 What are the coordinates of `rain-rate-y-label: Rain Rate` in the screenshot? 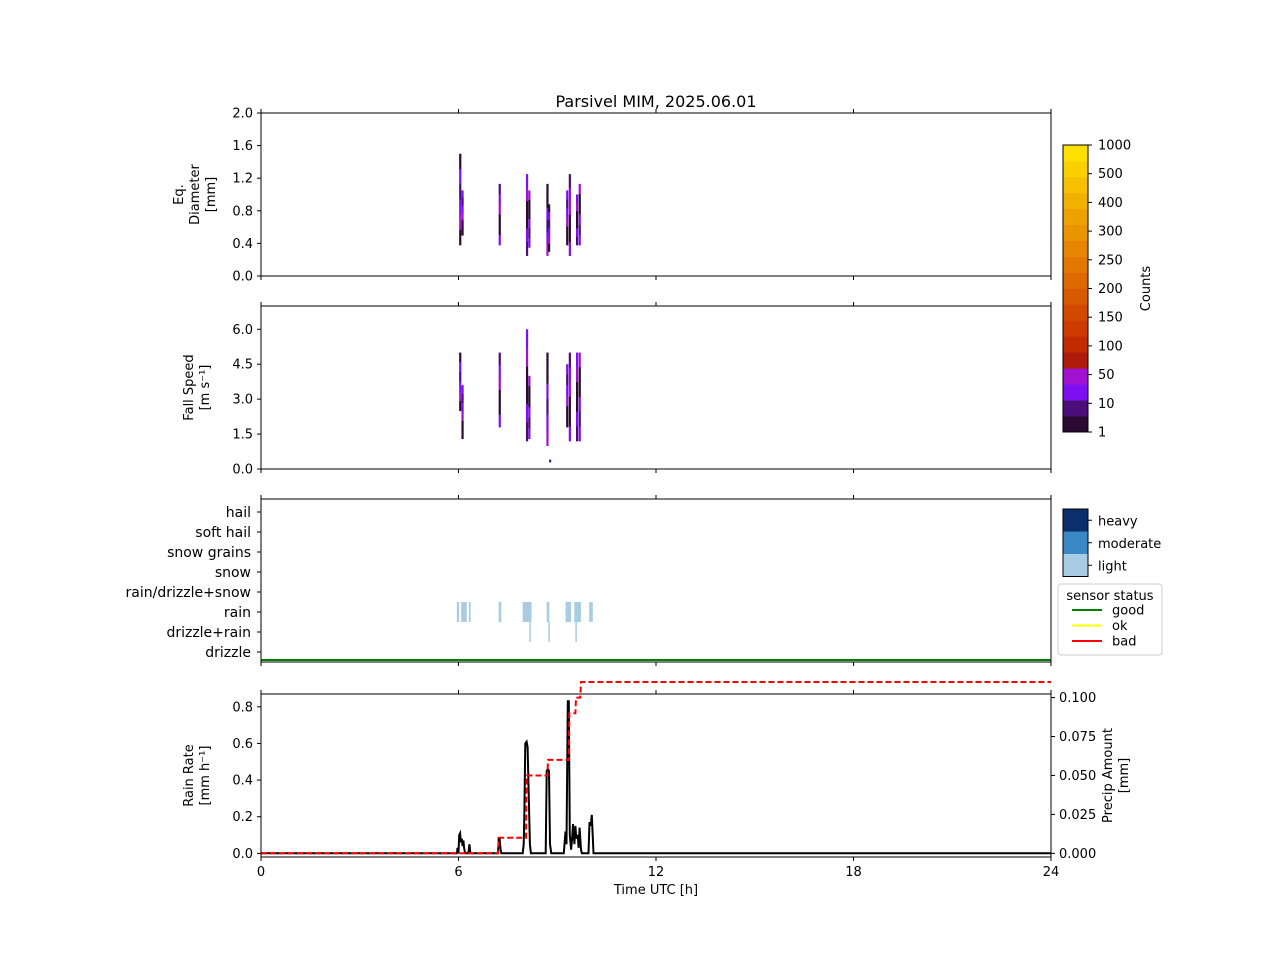 It's located at (189, 775).